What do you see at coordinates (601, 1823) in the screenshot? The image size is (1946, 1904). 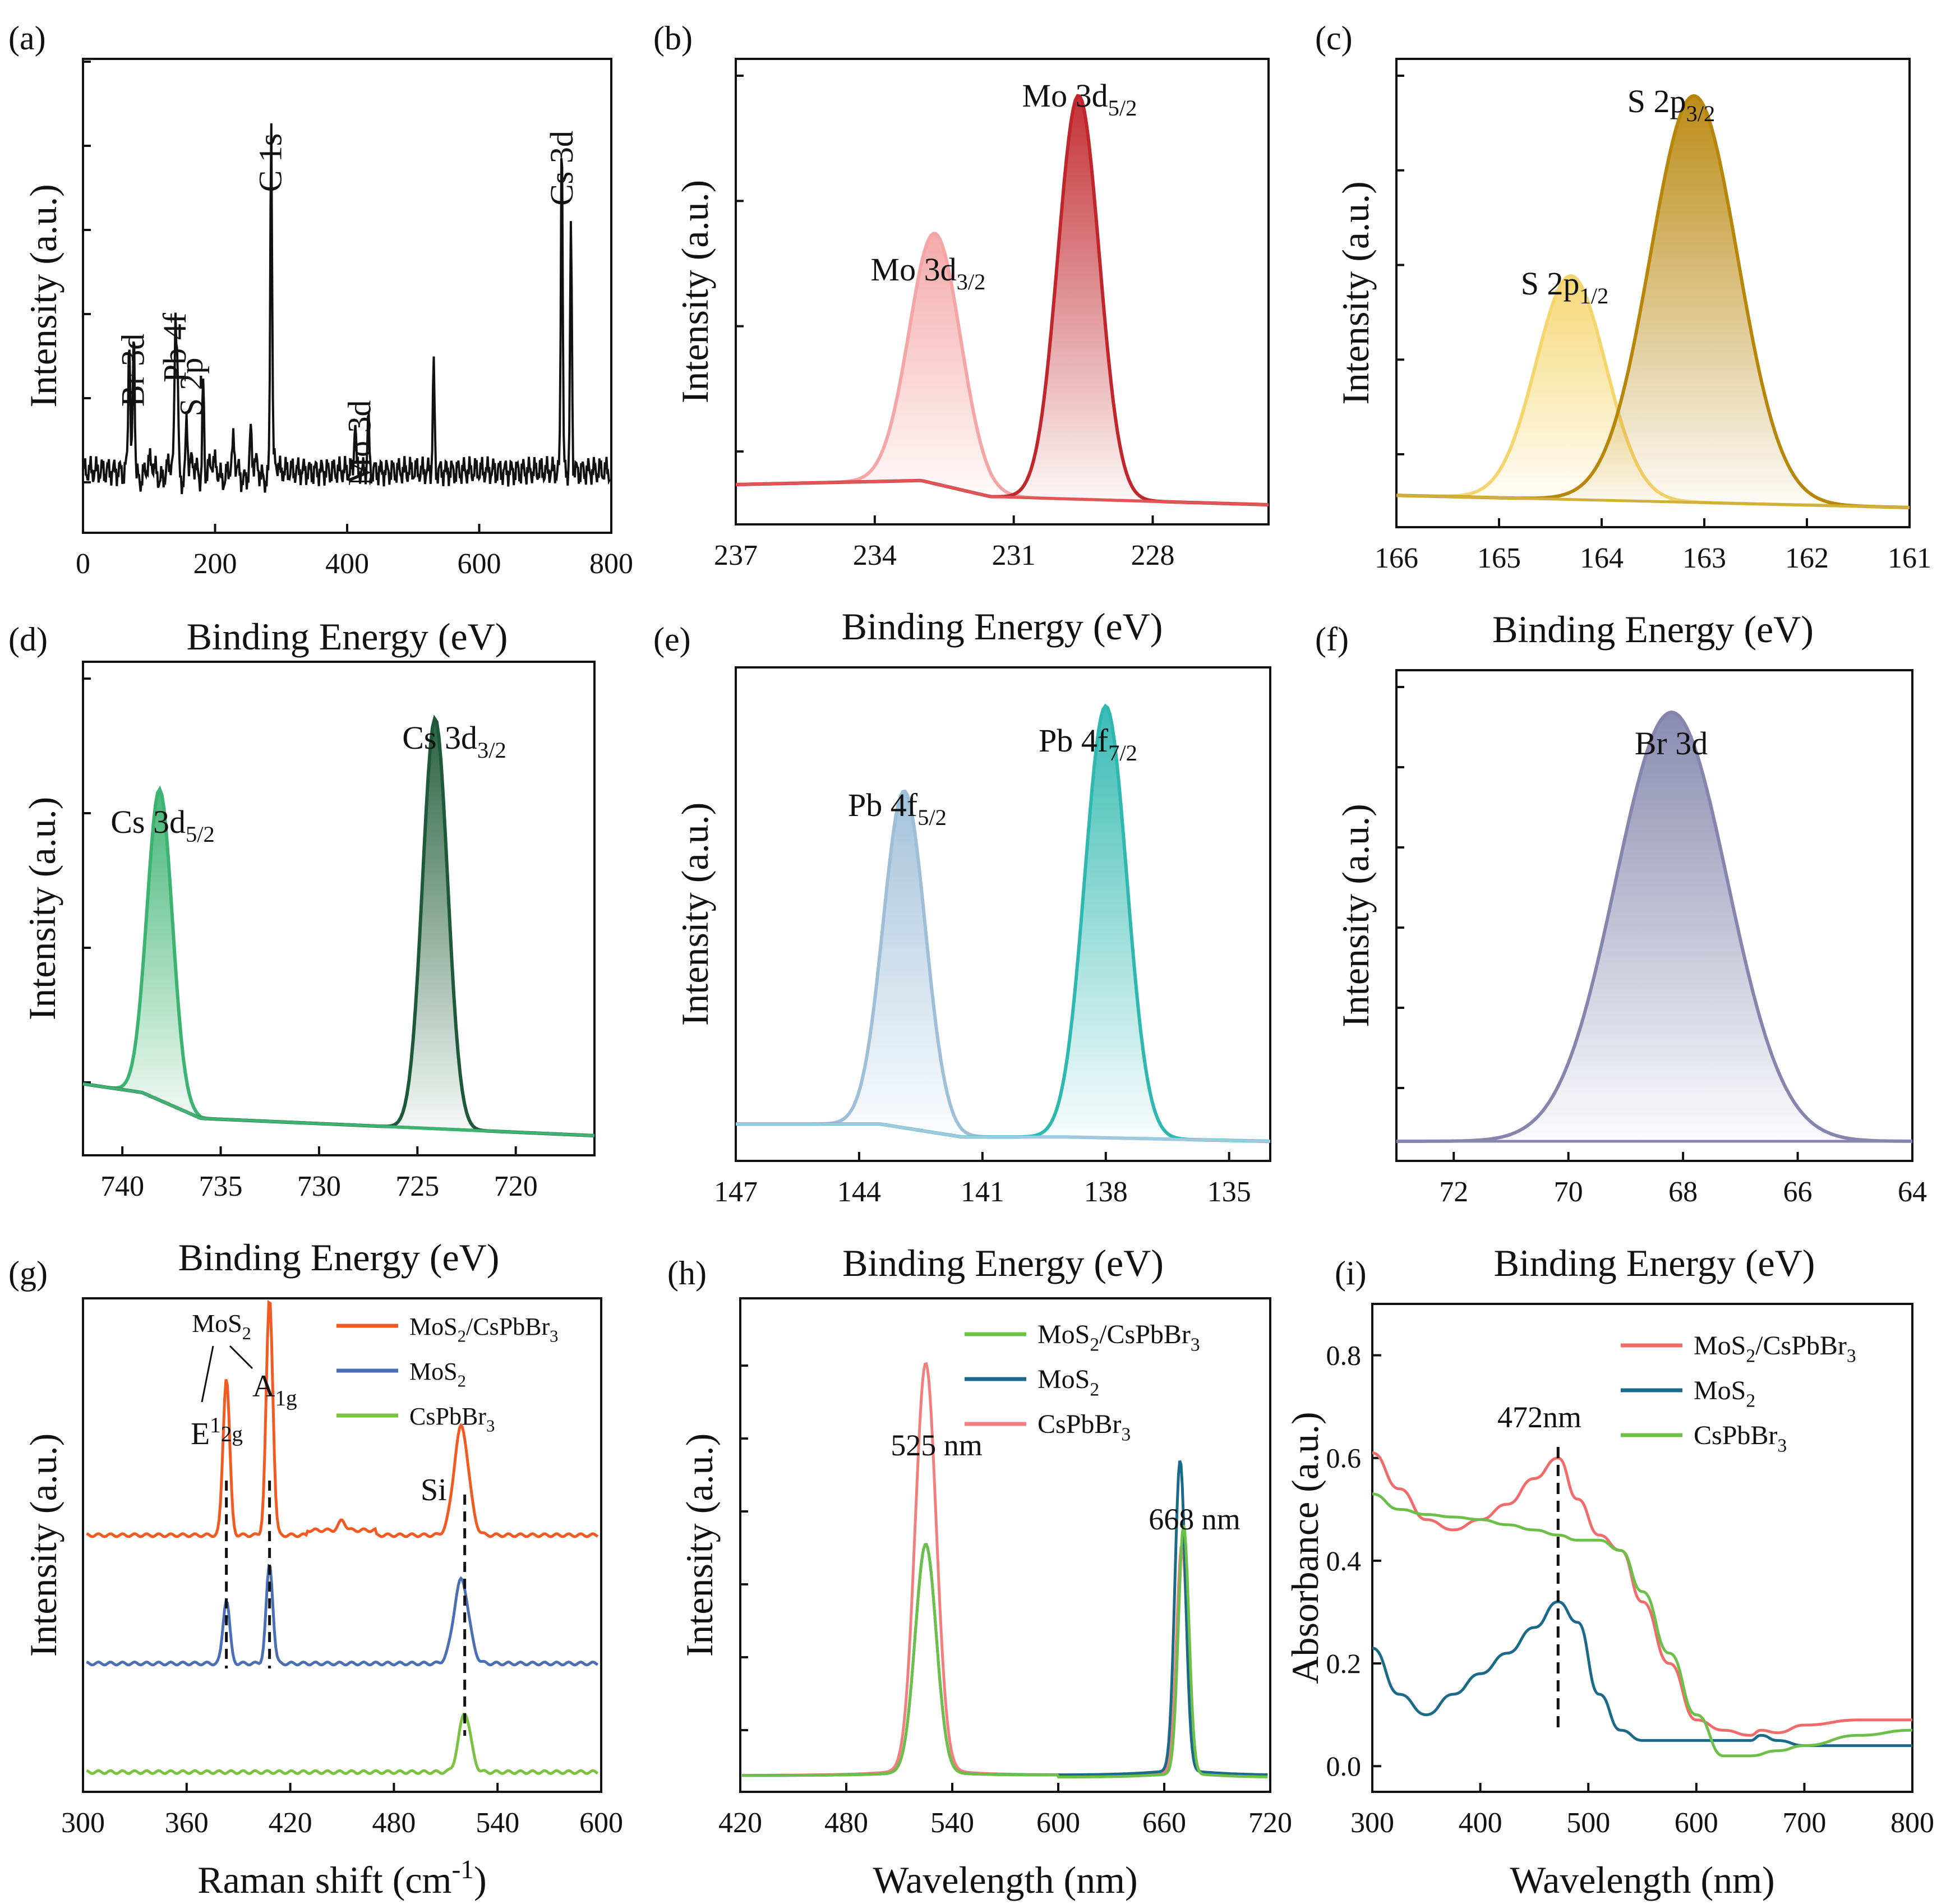 I see `x-tick-label: 600` at bounding box center [601, 1823].